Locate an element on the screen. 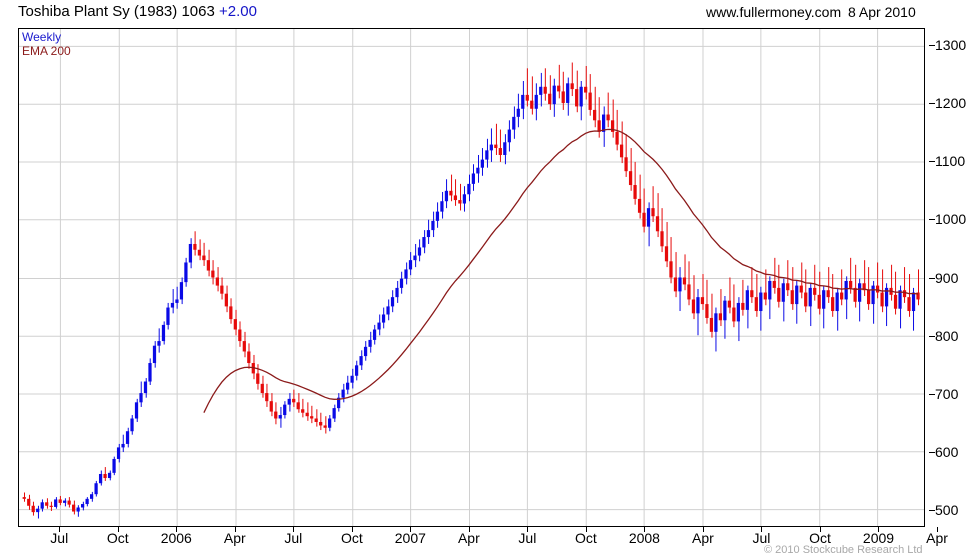 Image resolution: width=980 pixels, height=560 pixels. price-tick-label: 1100 is located at coordinates (950, 161).